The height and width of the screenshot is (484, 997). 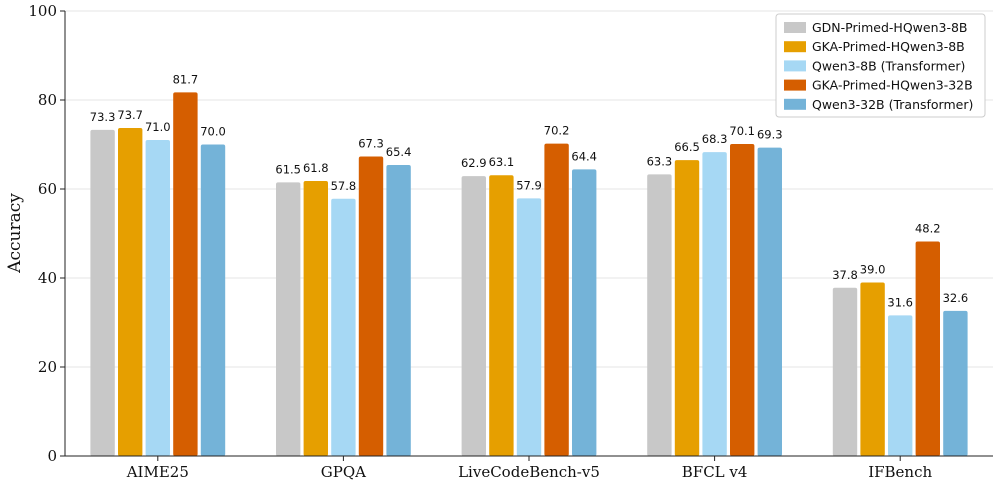 I want to click on legend-entry: GKA-Primed-HQwen3-8B, so click(x=888, y=46).